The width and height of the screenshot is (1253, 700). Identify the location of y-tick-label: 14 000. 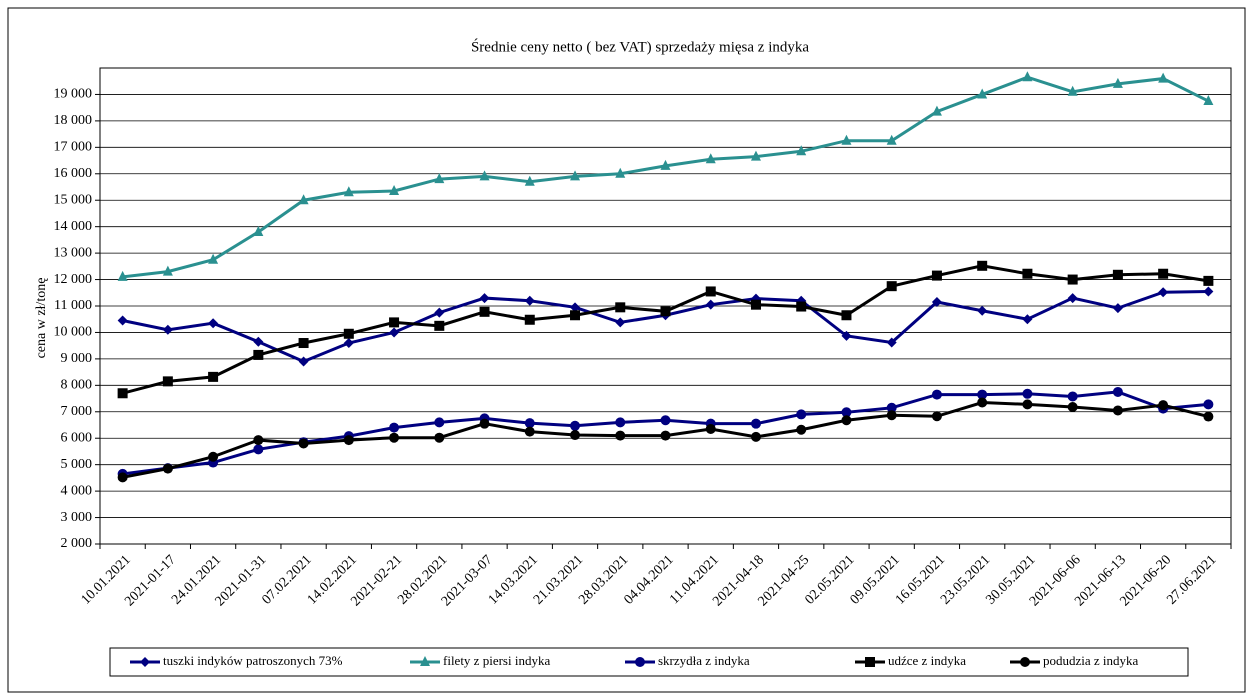
(73, 226).